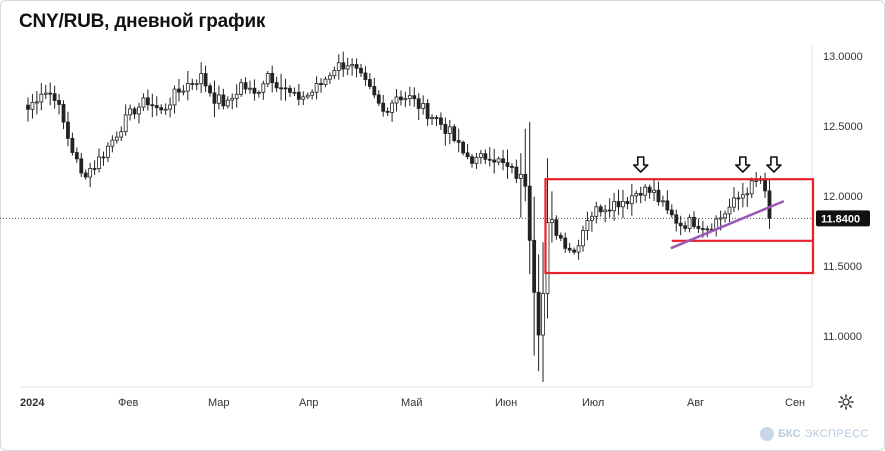  What do you see at coordinates (727, 225) in the screenshot?
I see `trendline` at bounding box center [727, 225].